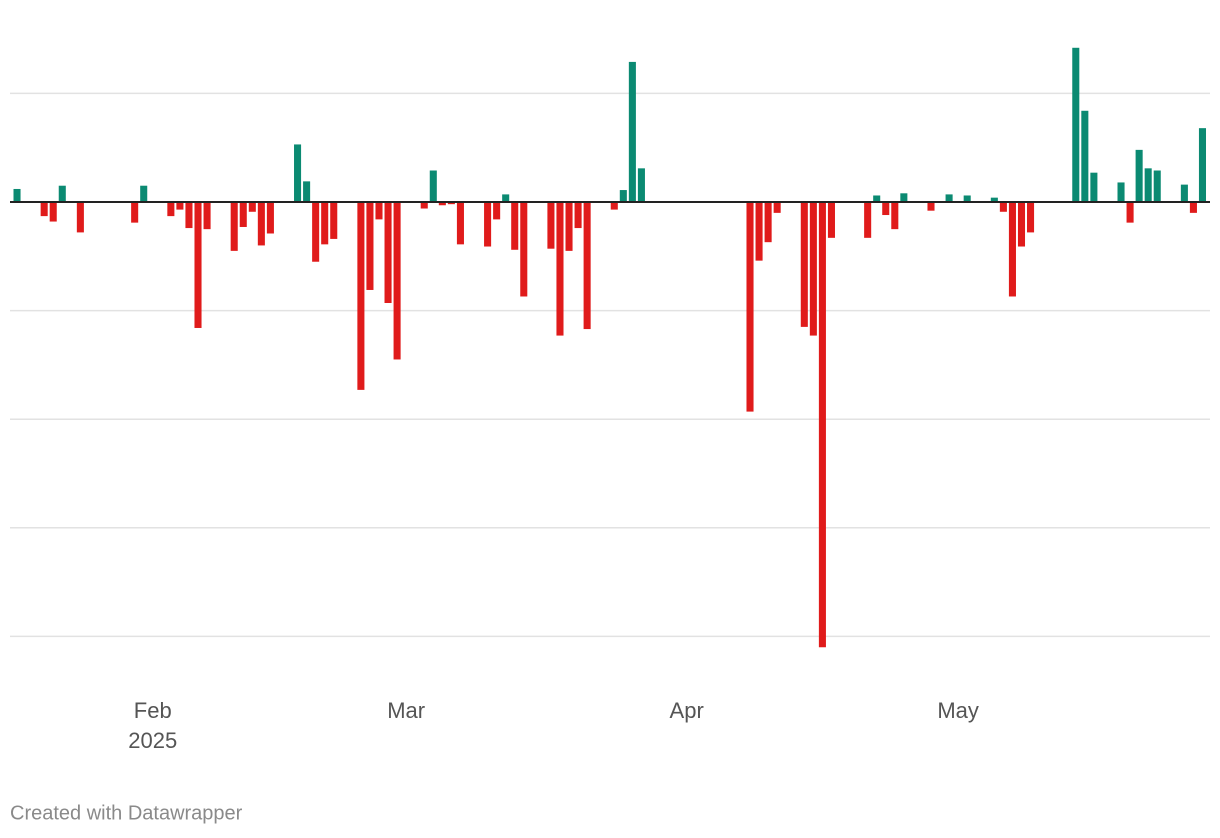 Image resolution: width=1220 pixels, height=838 pixels. What do you see at coordinates (152, 740) in the screenshot?
I see `x-year-label: 2025` at bounding box center [152, 740].